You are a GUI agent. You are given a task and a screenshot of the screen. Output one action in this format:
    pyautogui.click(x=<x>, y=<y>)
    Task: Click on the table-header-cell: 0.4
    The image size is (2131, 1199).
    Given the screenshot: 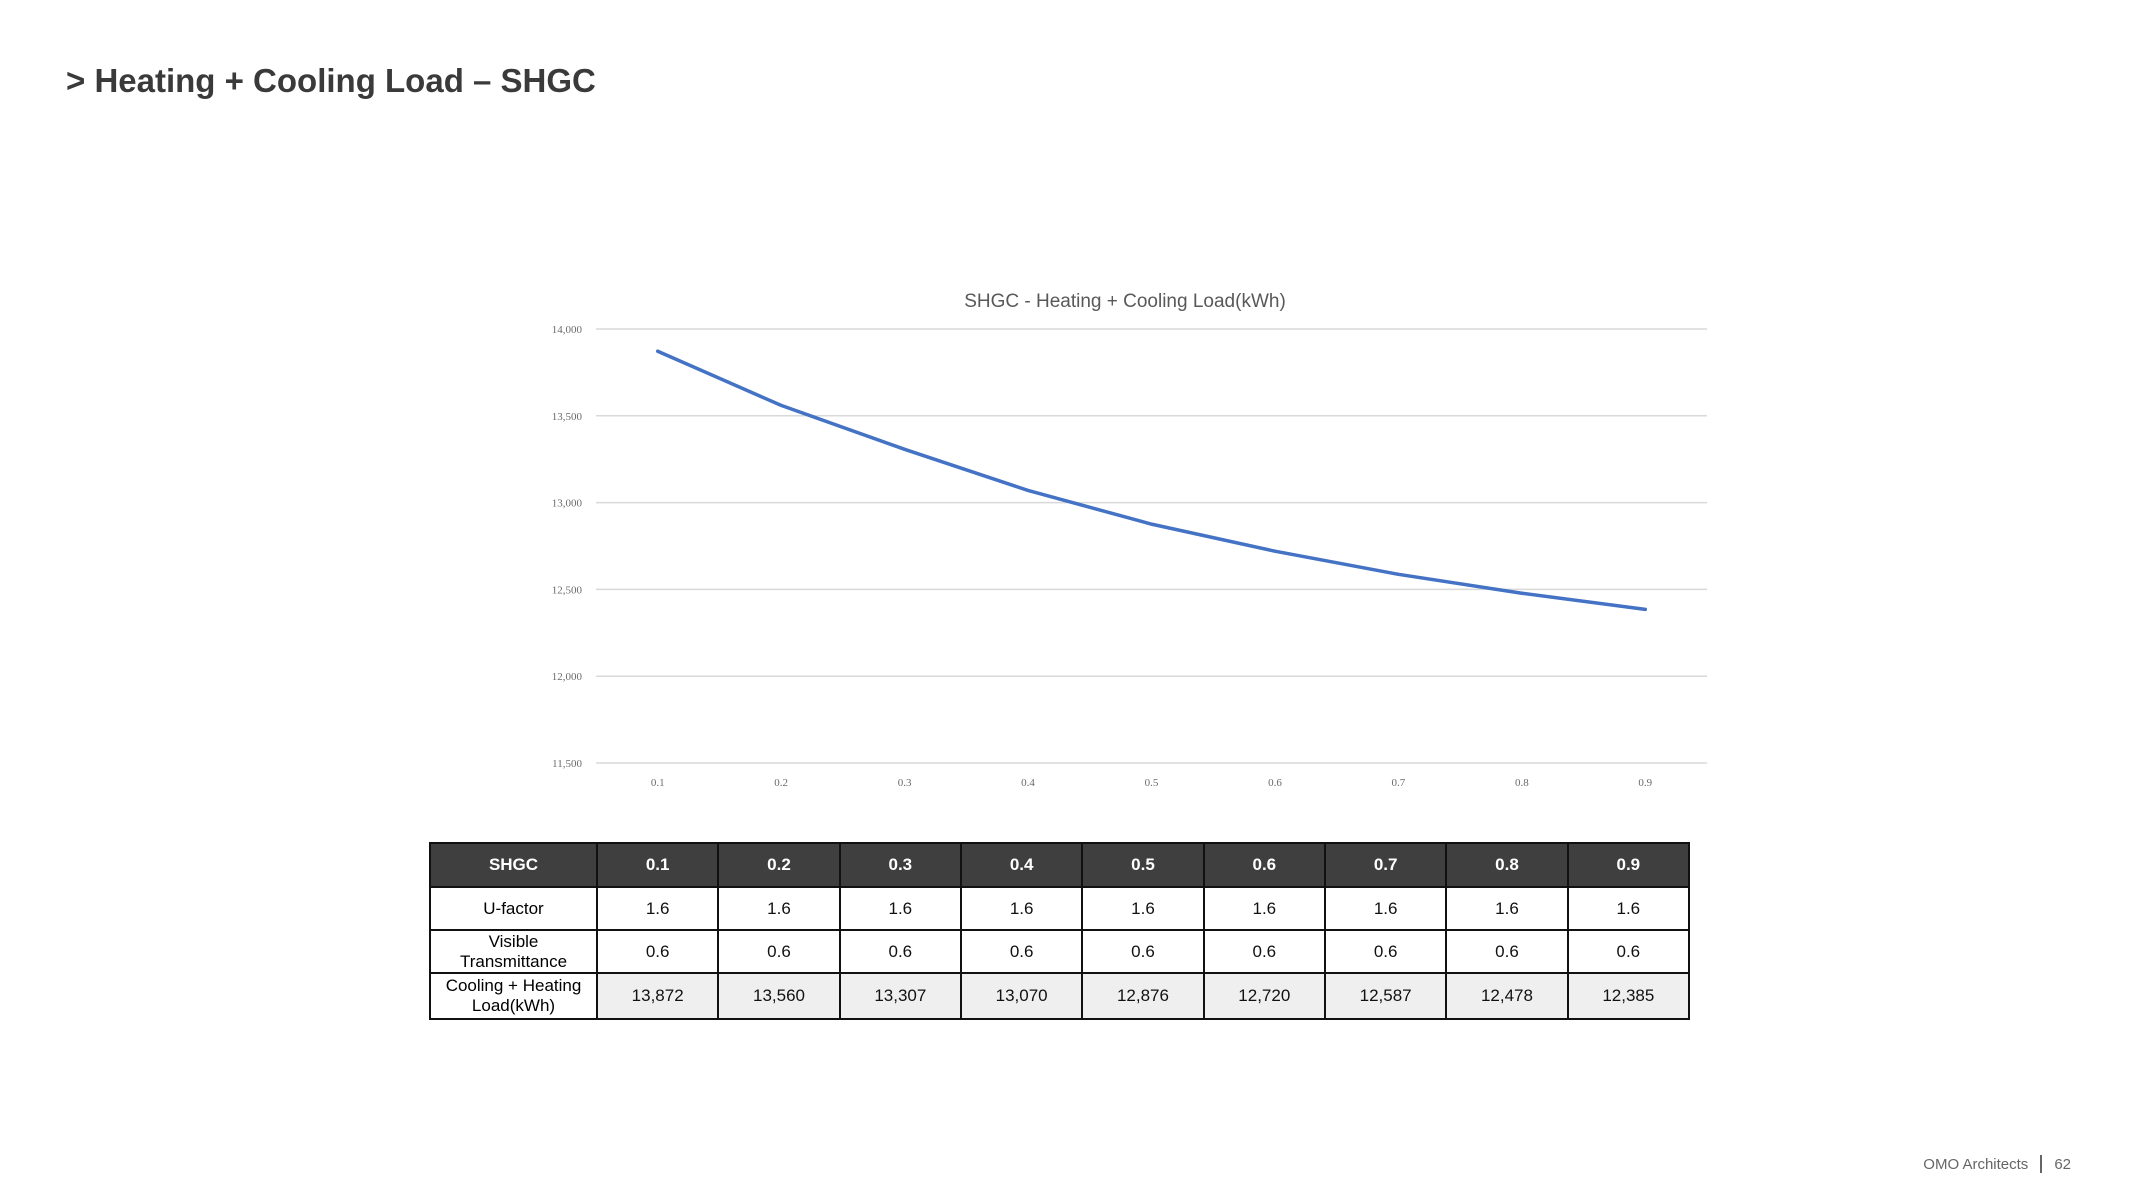 What is the action you would take?
    pyautogui.click(x=1021, y=865)
    